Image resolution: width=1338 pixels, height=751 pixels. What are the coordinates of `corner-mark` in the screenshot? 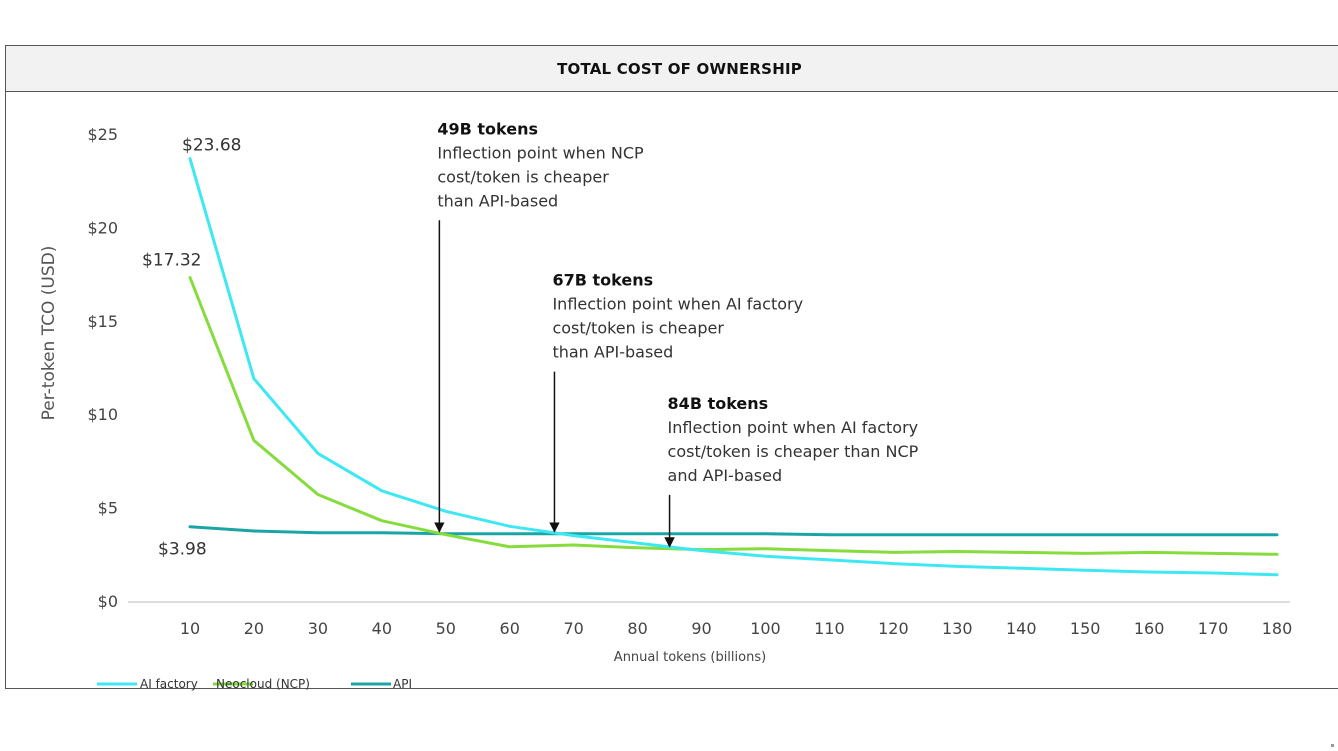 It's located at (1332, 745).